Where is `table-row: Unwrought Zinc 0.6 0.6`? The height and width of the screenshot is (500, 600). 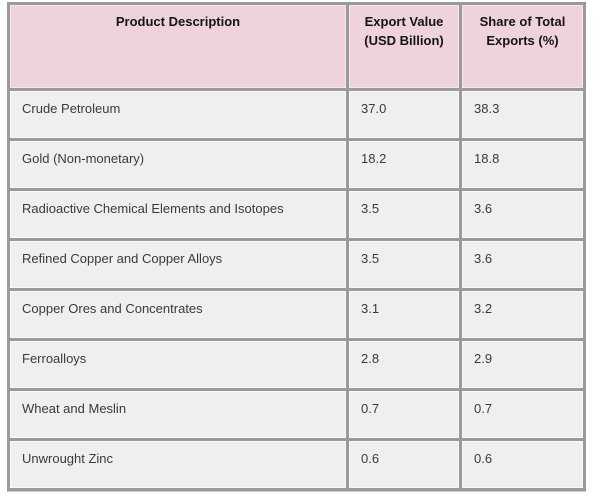
table-row: Unwrought Zinc 0.6 0.6 is located at coordinates (296, 464).